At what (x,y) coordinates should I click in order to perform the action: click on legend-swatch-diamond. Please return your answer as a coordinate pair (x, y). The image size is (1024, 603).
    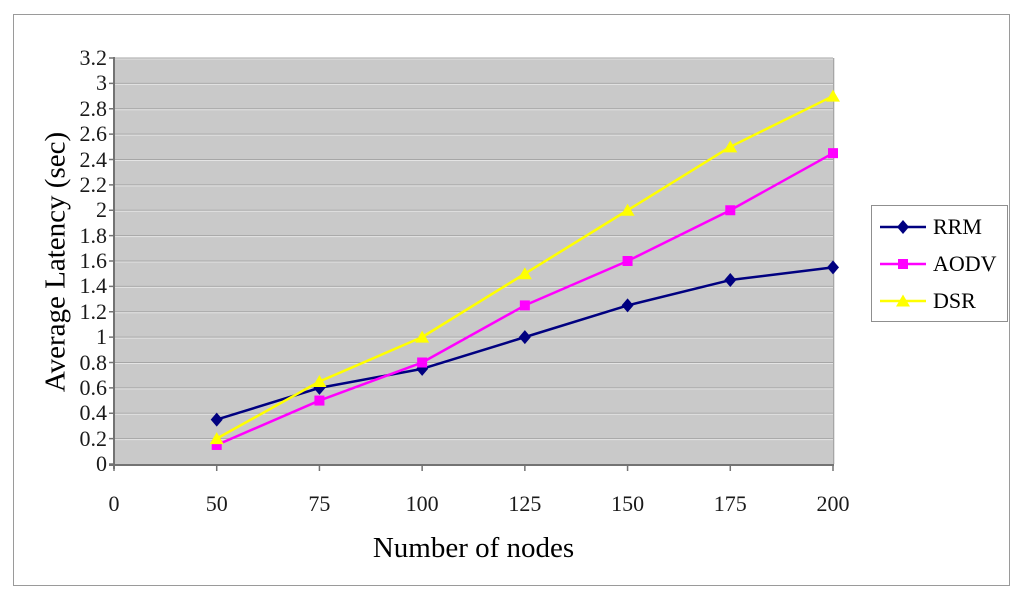
    Looking at the image, I should click on (903, 226).